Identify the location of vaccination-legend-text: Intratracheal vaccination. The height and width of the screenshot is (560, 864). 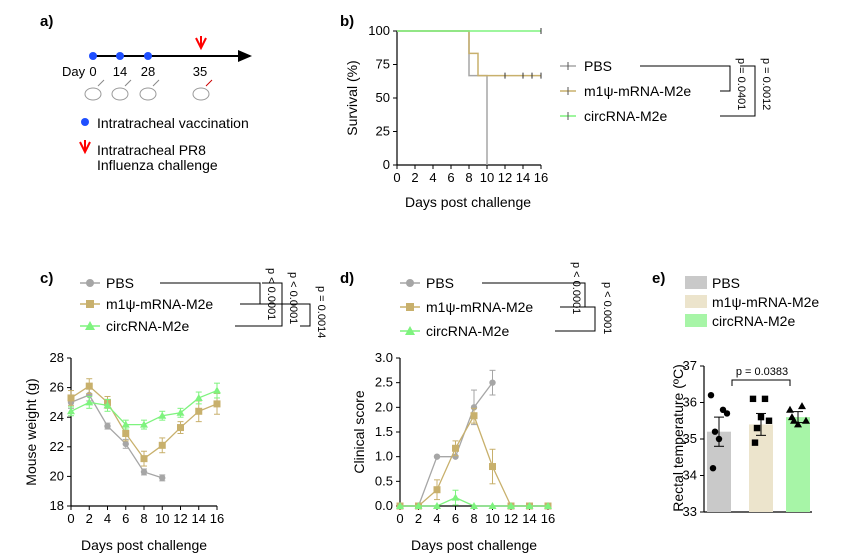
(173, 123).